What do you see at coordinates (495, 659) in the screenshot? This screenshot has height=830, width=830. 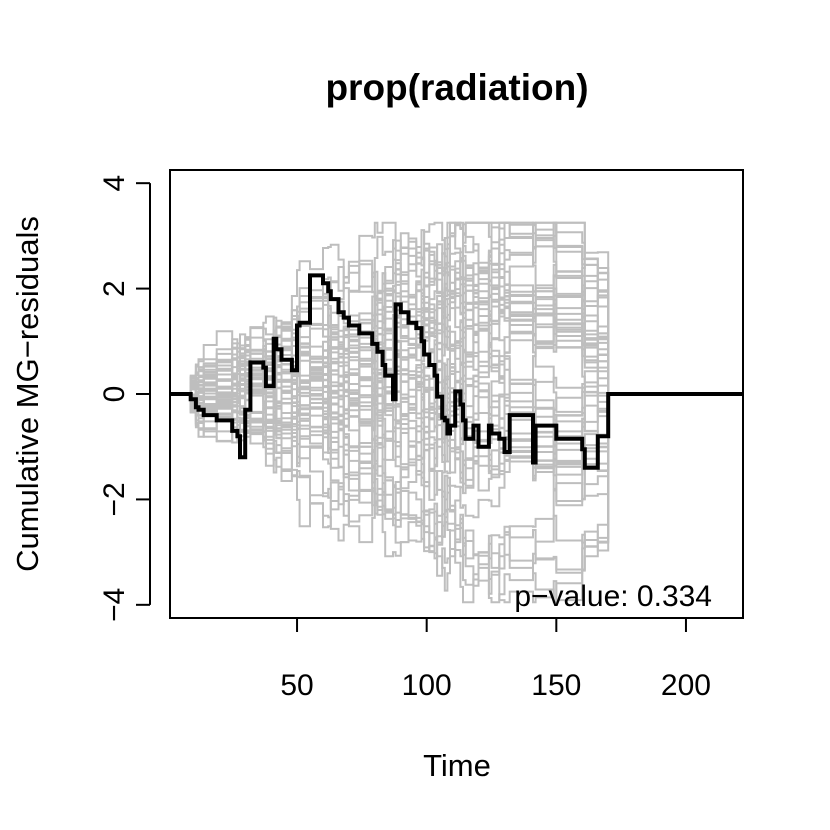 I see `x-axis: 50 100 150 200` at bounding box center [495, 659].